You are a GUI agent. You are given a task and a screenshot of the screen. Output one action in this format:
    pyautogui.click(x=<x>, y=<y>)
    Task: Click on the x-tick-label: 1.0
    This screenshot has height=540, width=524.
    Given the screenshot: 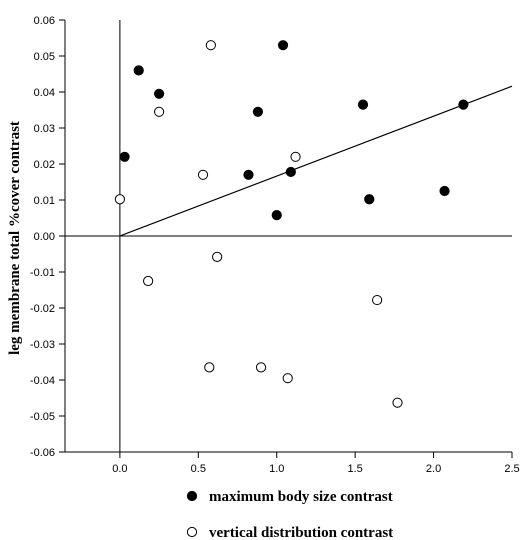 What is the action you would take?
    pyautogui.click(x=276, y=469)
    